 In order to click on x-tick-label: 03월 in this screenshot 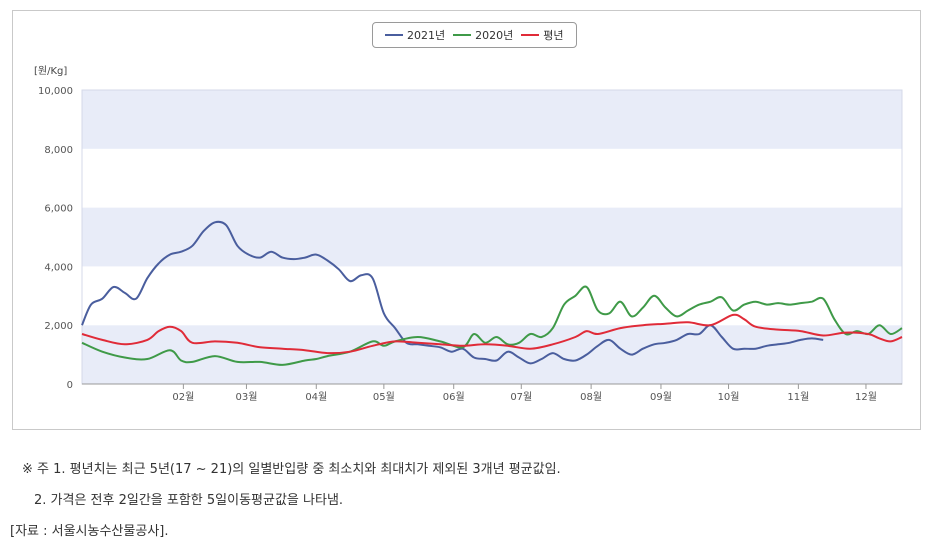, I will do `click(246, 397)`.